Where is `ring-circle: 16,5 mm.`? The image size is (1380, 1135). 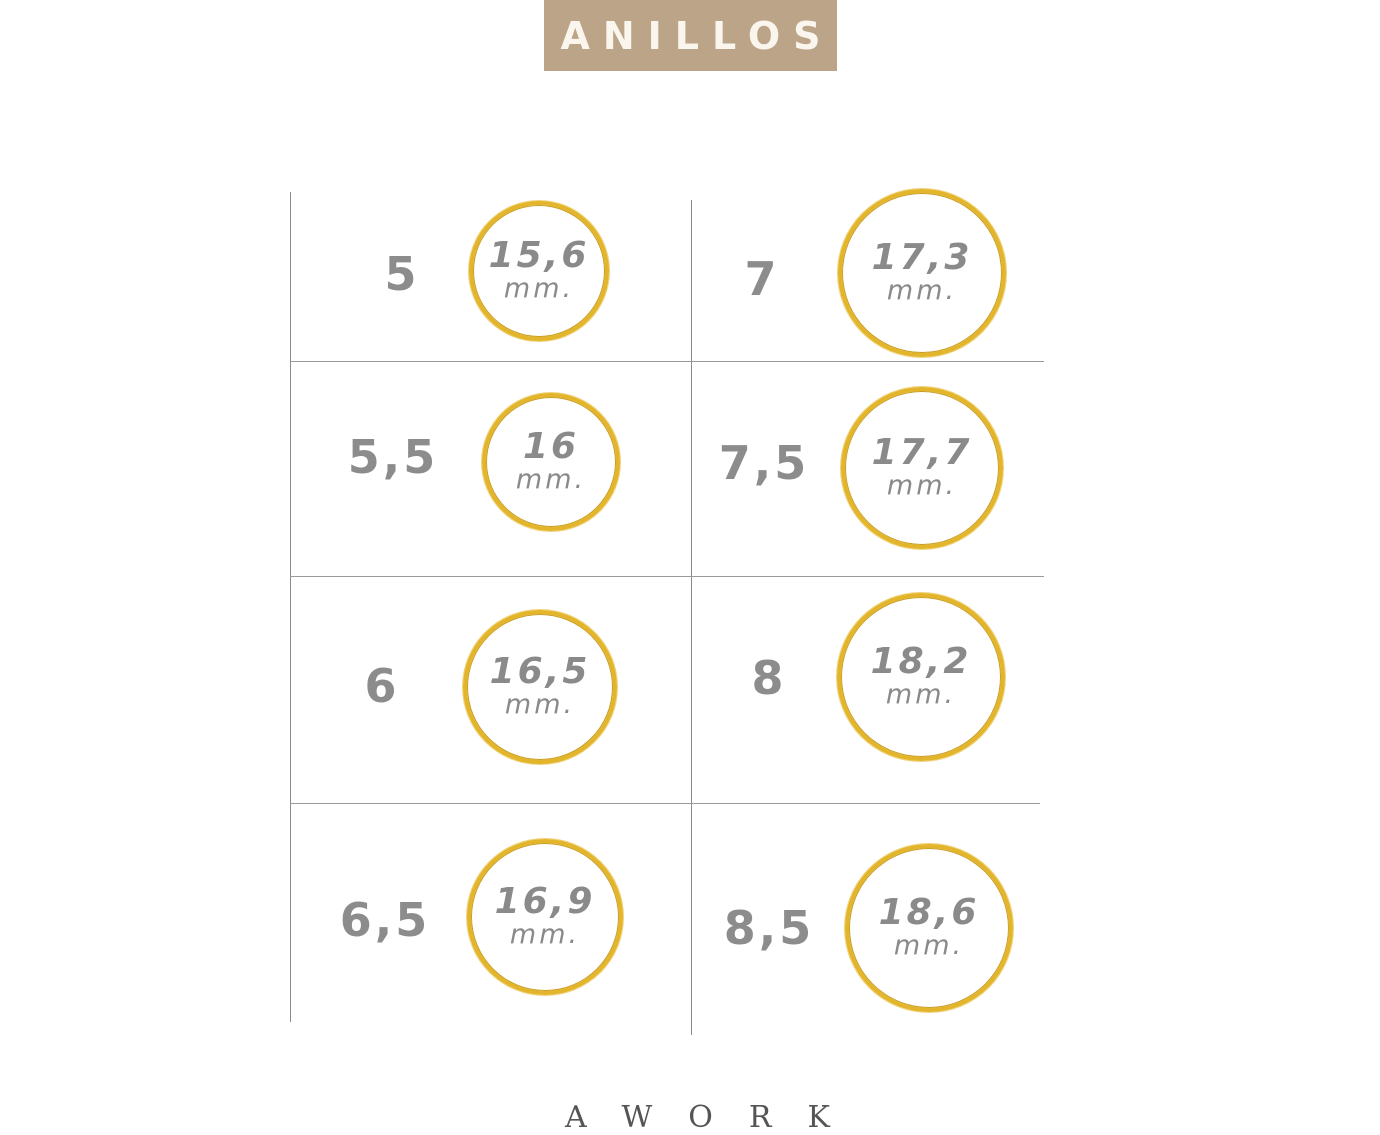
ring-circle: 16,5 mm. is located at coordinates (540, 687).